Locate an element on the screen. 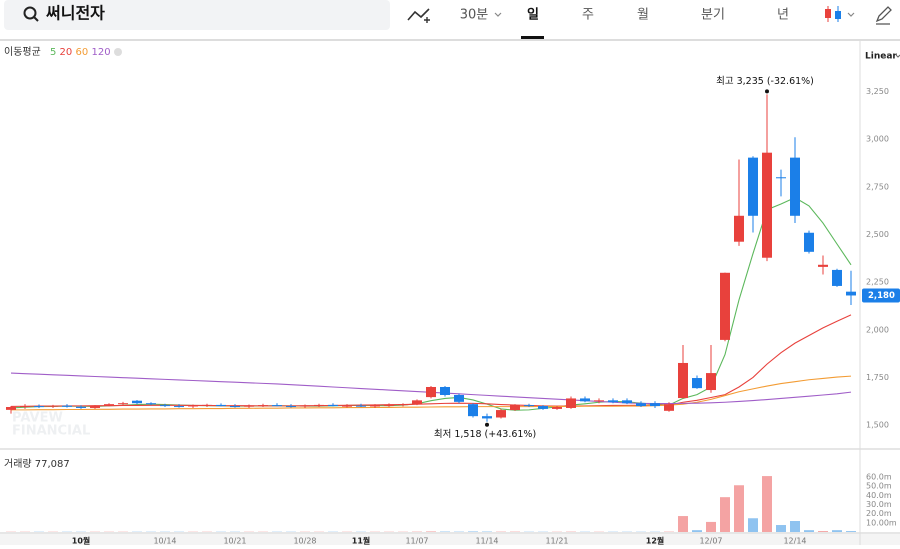 The height and width of the screenshot is (549, 900). volume-title: 거래량 77,087 is located at coordinates (37, 464).